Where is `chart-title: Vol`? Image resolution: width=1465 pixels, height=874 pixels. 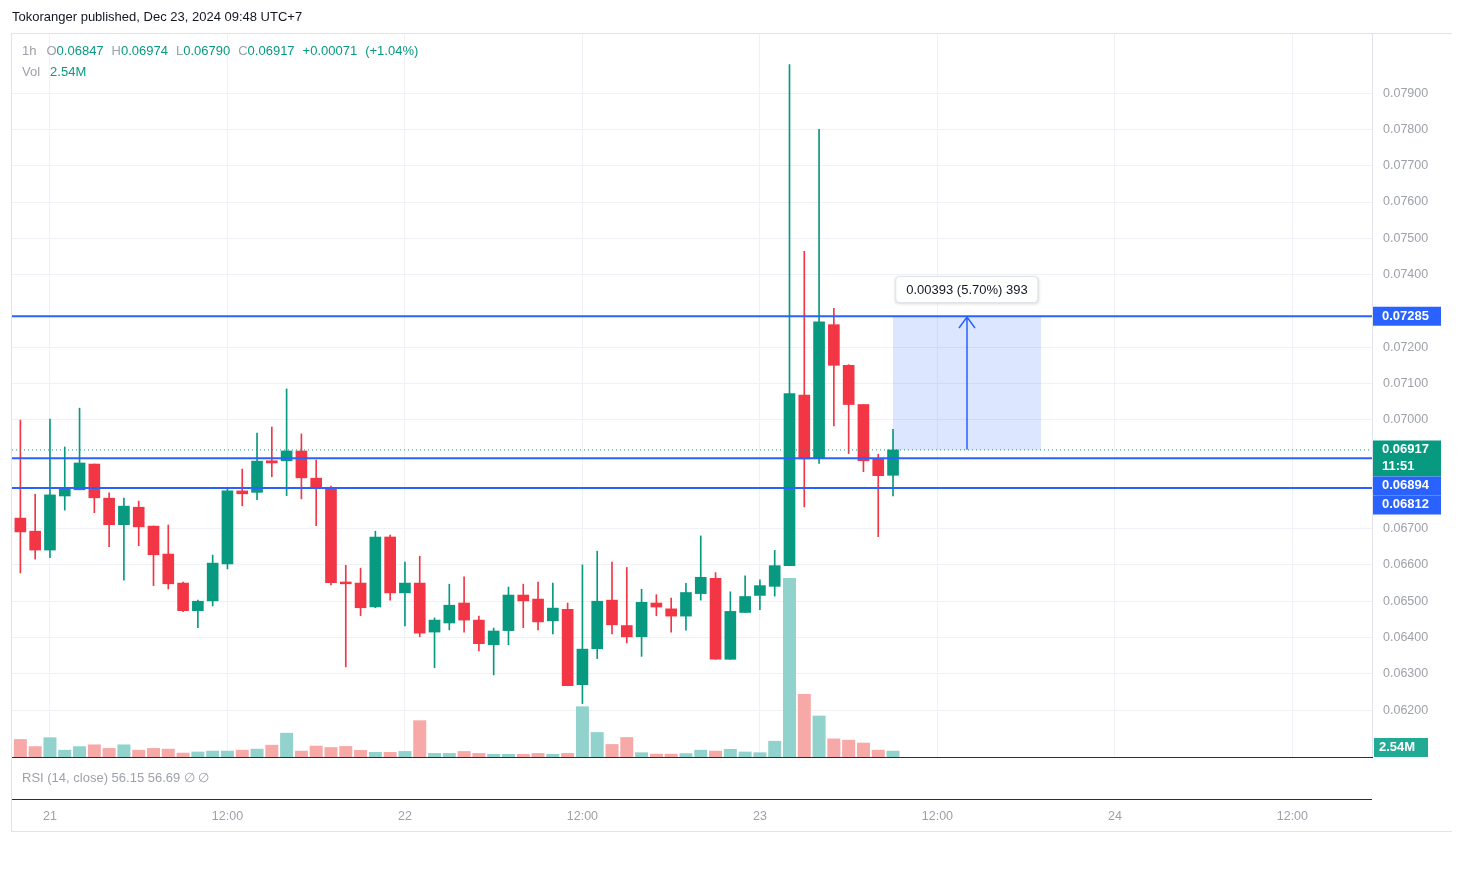
chart-title: Vol is located at coordinates (31, 71).